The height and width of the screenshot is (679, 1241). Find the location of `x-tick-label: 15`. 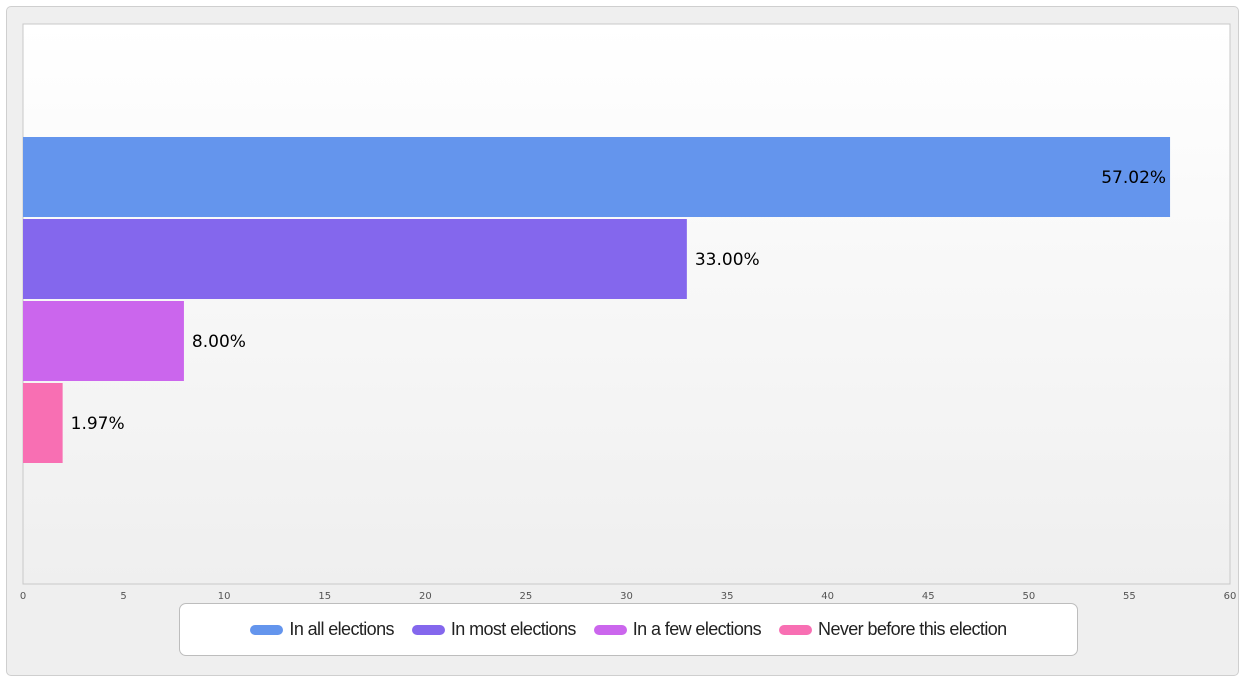

x-tick-label: 15 is located at coordinates (324, 596).